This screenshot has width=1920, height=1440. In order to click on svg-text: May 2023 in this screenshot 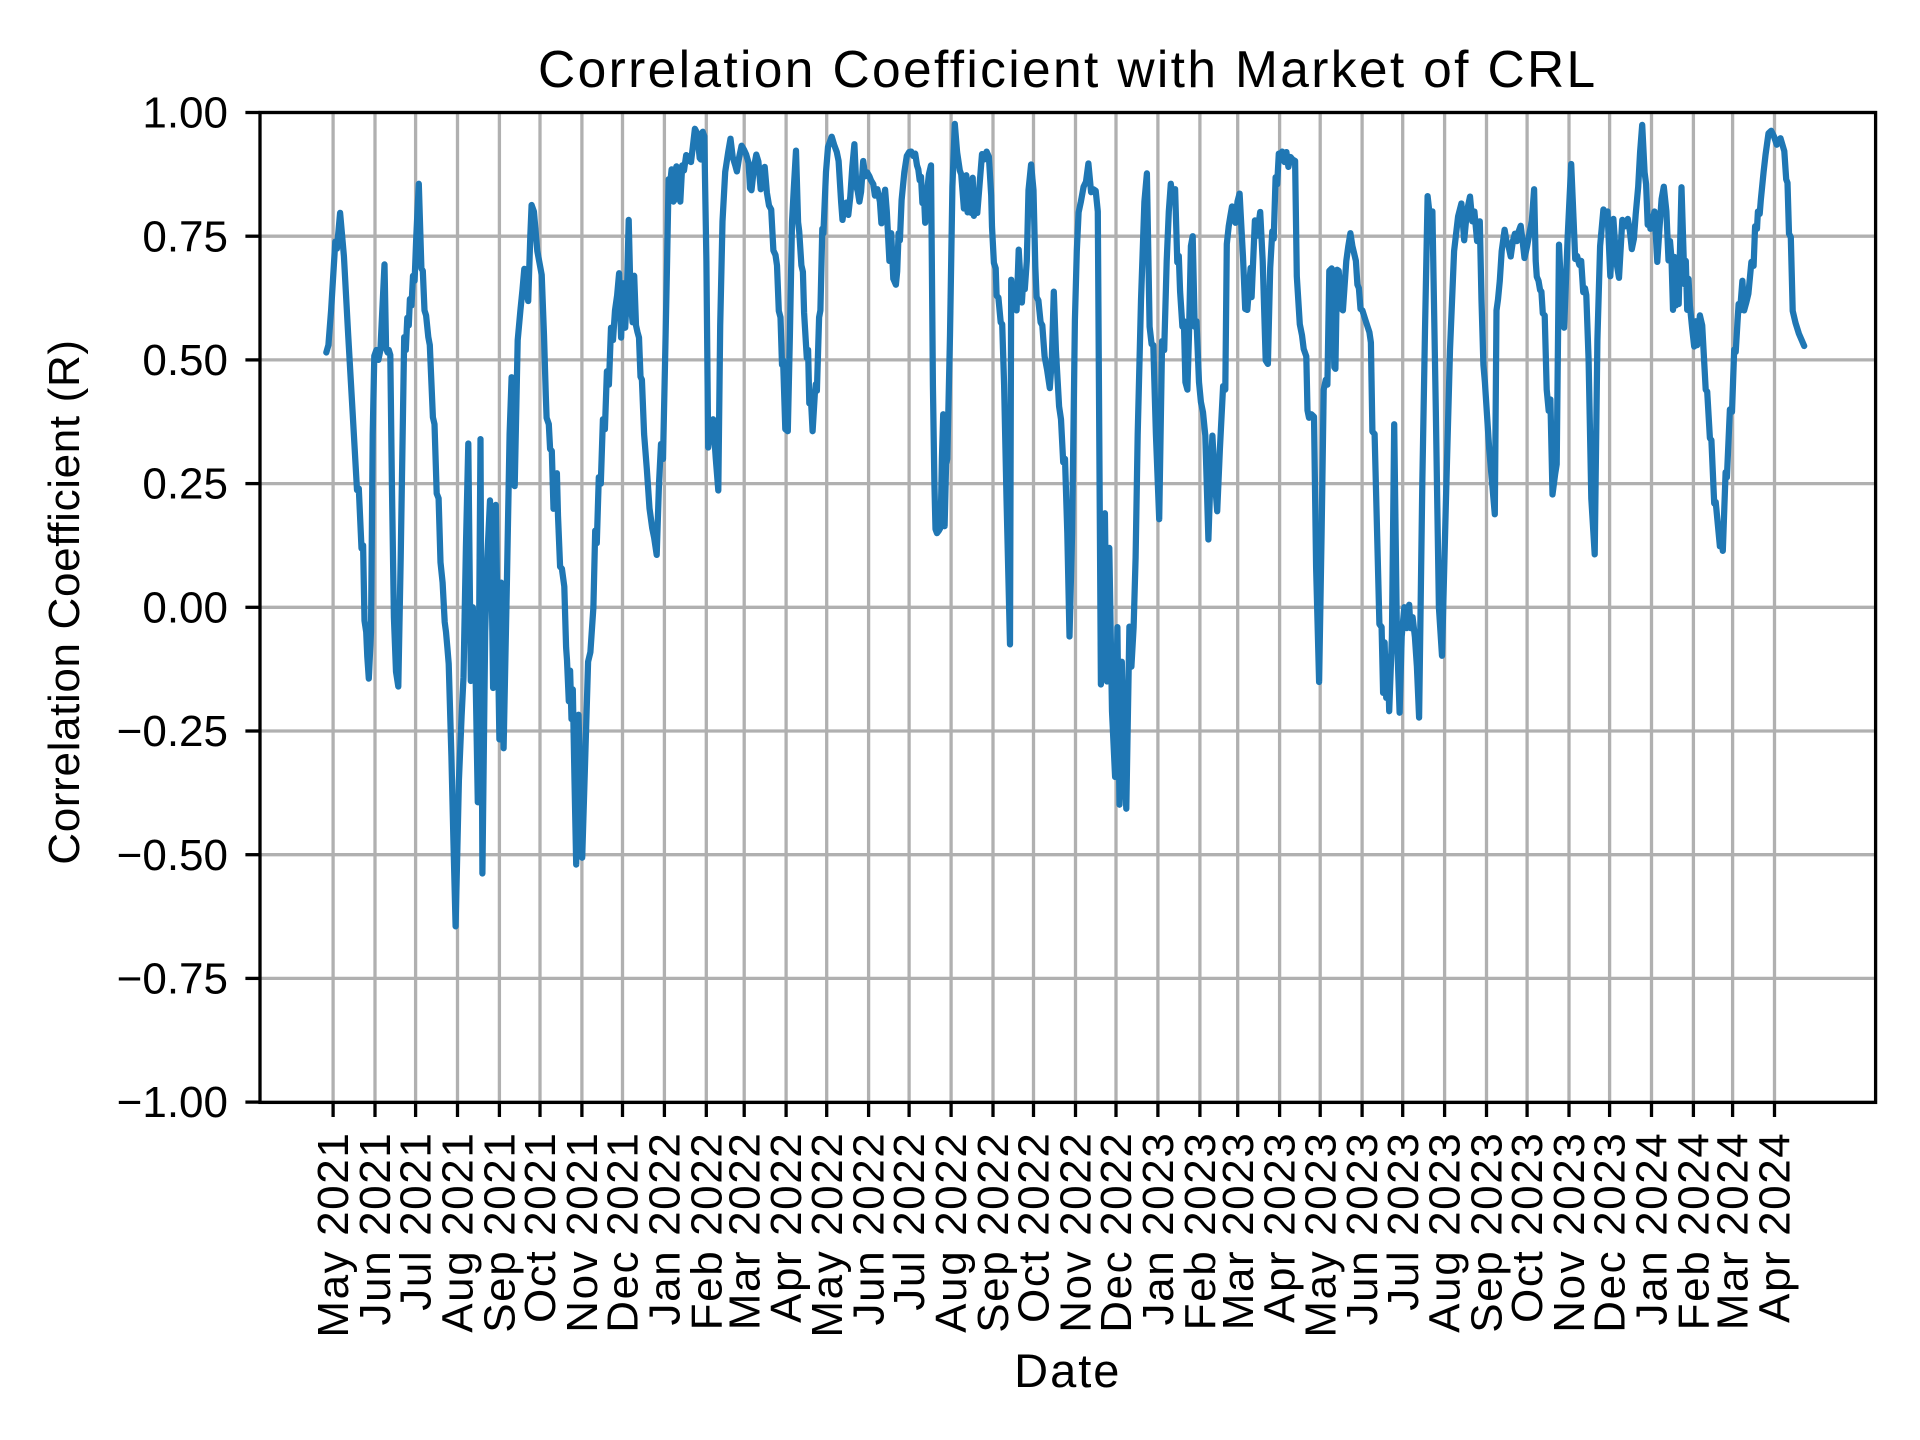, I will do `click(1320, 1235)`.